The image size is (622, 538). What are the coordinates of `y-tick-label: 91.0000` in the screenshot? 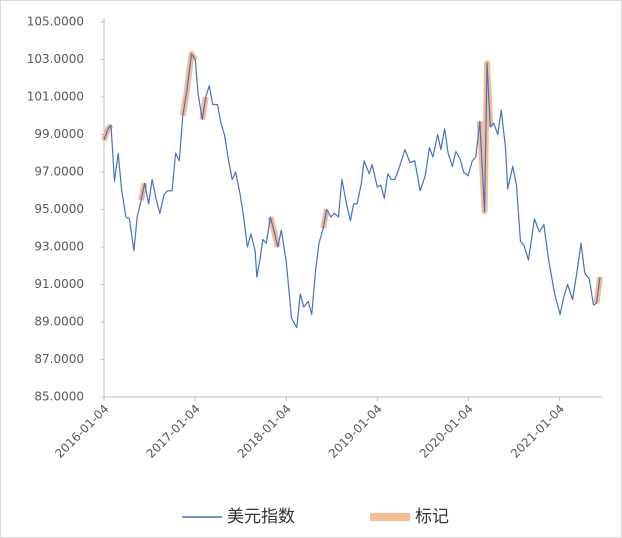 It's located at (59, 284).